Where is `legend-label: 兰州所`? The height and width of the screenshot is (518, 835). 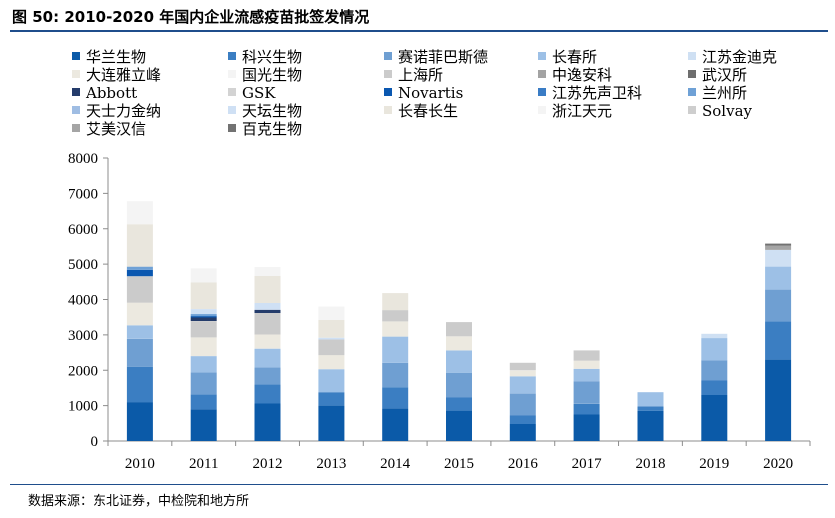 legend-label: 兰州所 is located at coordinates (724, 93).